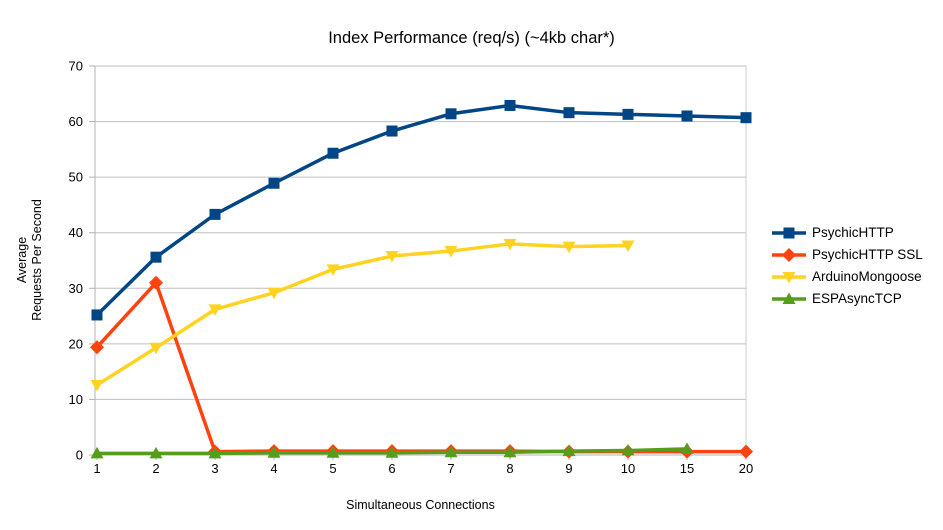 Image resolution: width=943 pixels, height=530 pixels. What do you see at coordinates (391, 468) in the screenshot?
I see `x-tick-label: 6` at bounding box center [391, 468].